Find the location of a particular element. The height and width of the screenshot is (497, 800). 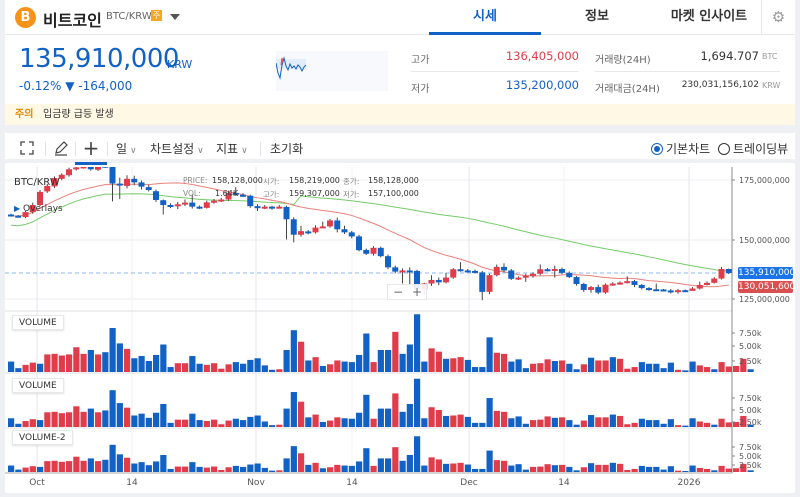

notice-label: 주의 is located at coordinates (24, 114).